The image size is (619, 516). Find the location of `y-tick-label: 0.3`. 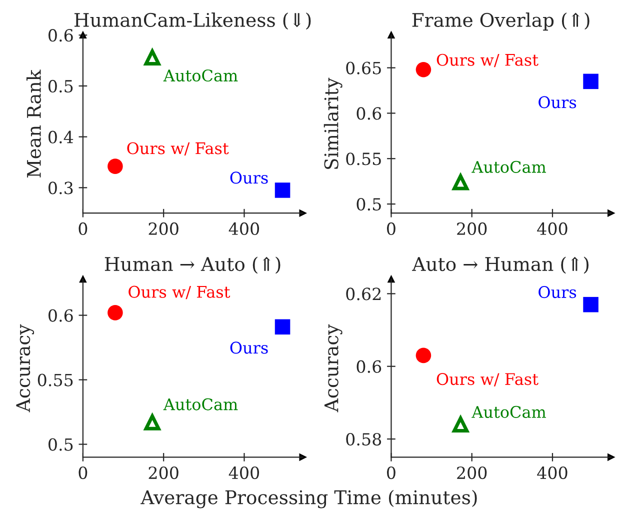

y-tick-label: 0.3 is located at coordinates (60, 188).